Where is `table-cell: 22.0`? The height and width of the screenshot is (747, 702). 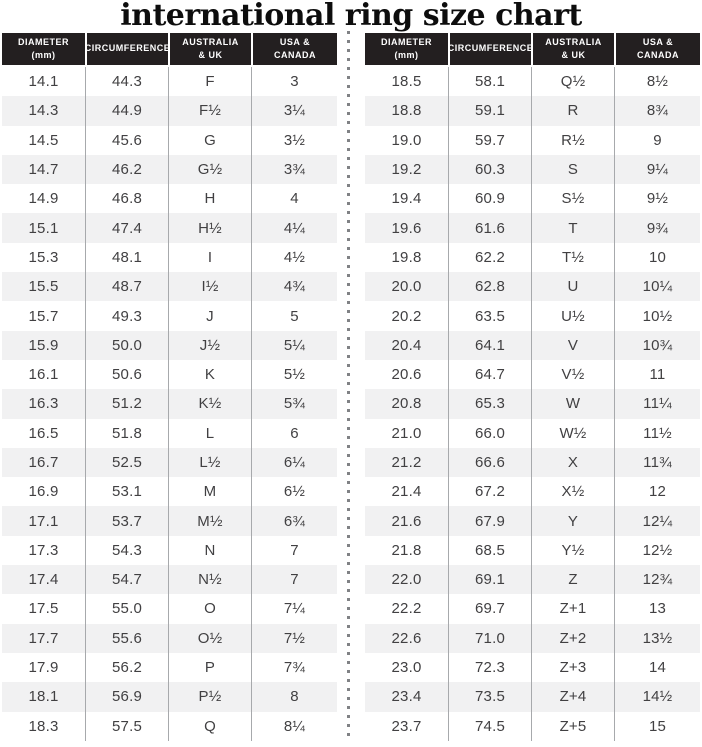
table-cell: 22.0 is located at coordinates (406, 580).